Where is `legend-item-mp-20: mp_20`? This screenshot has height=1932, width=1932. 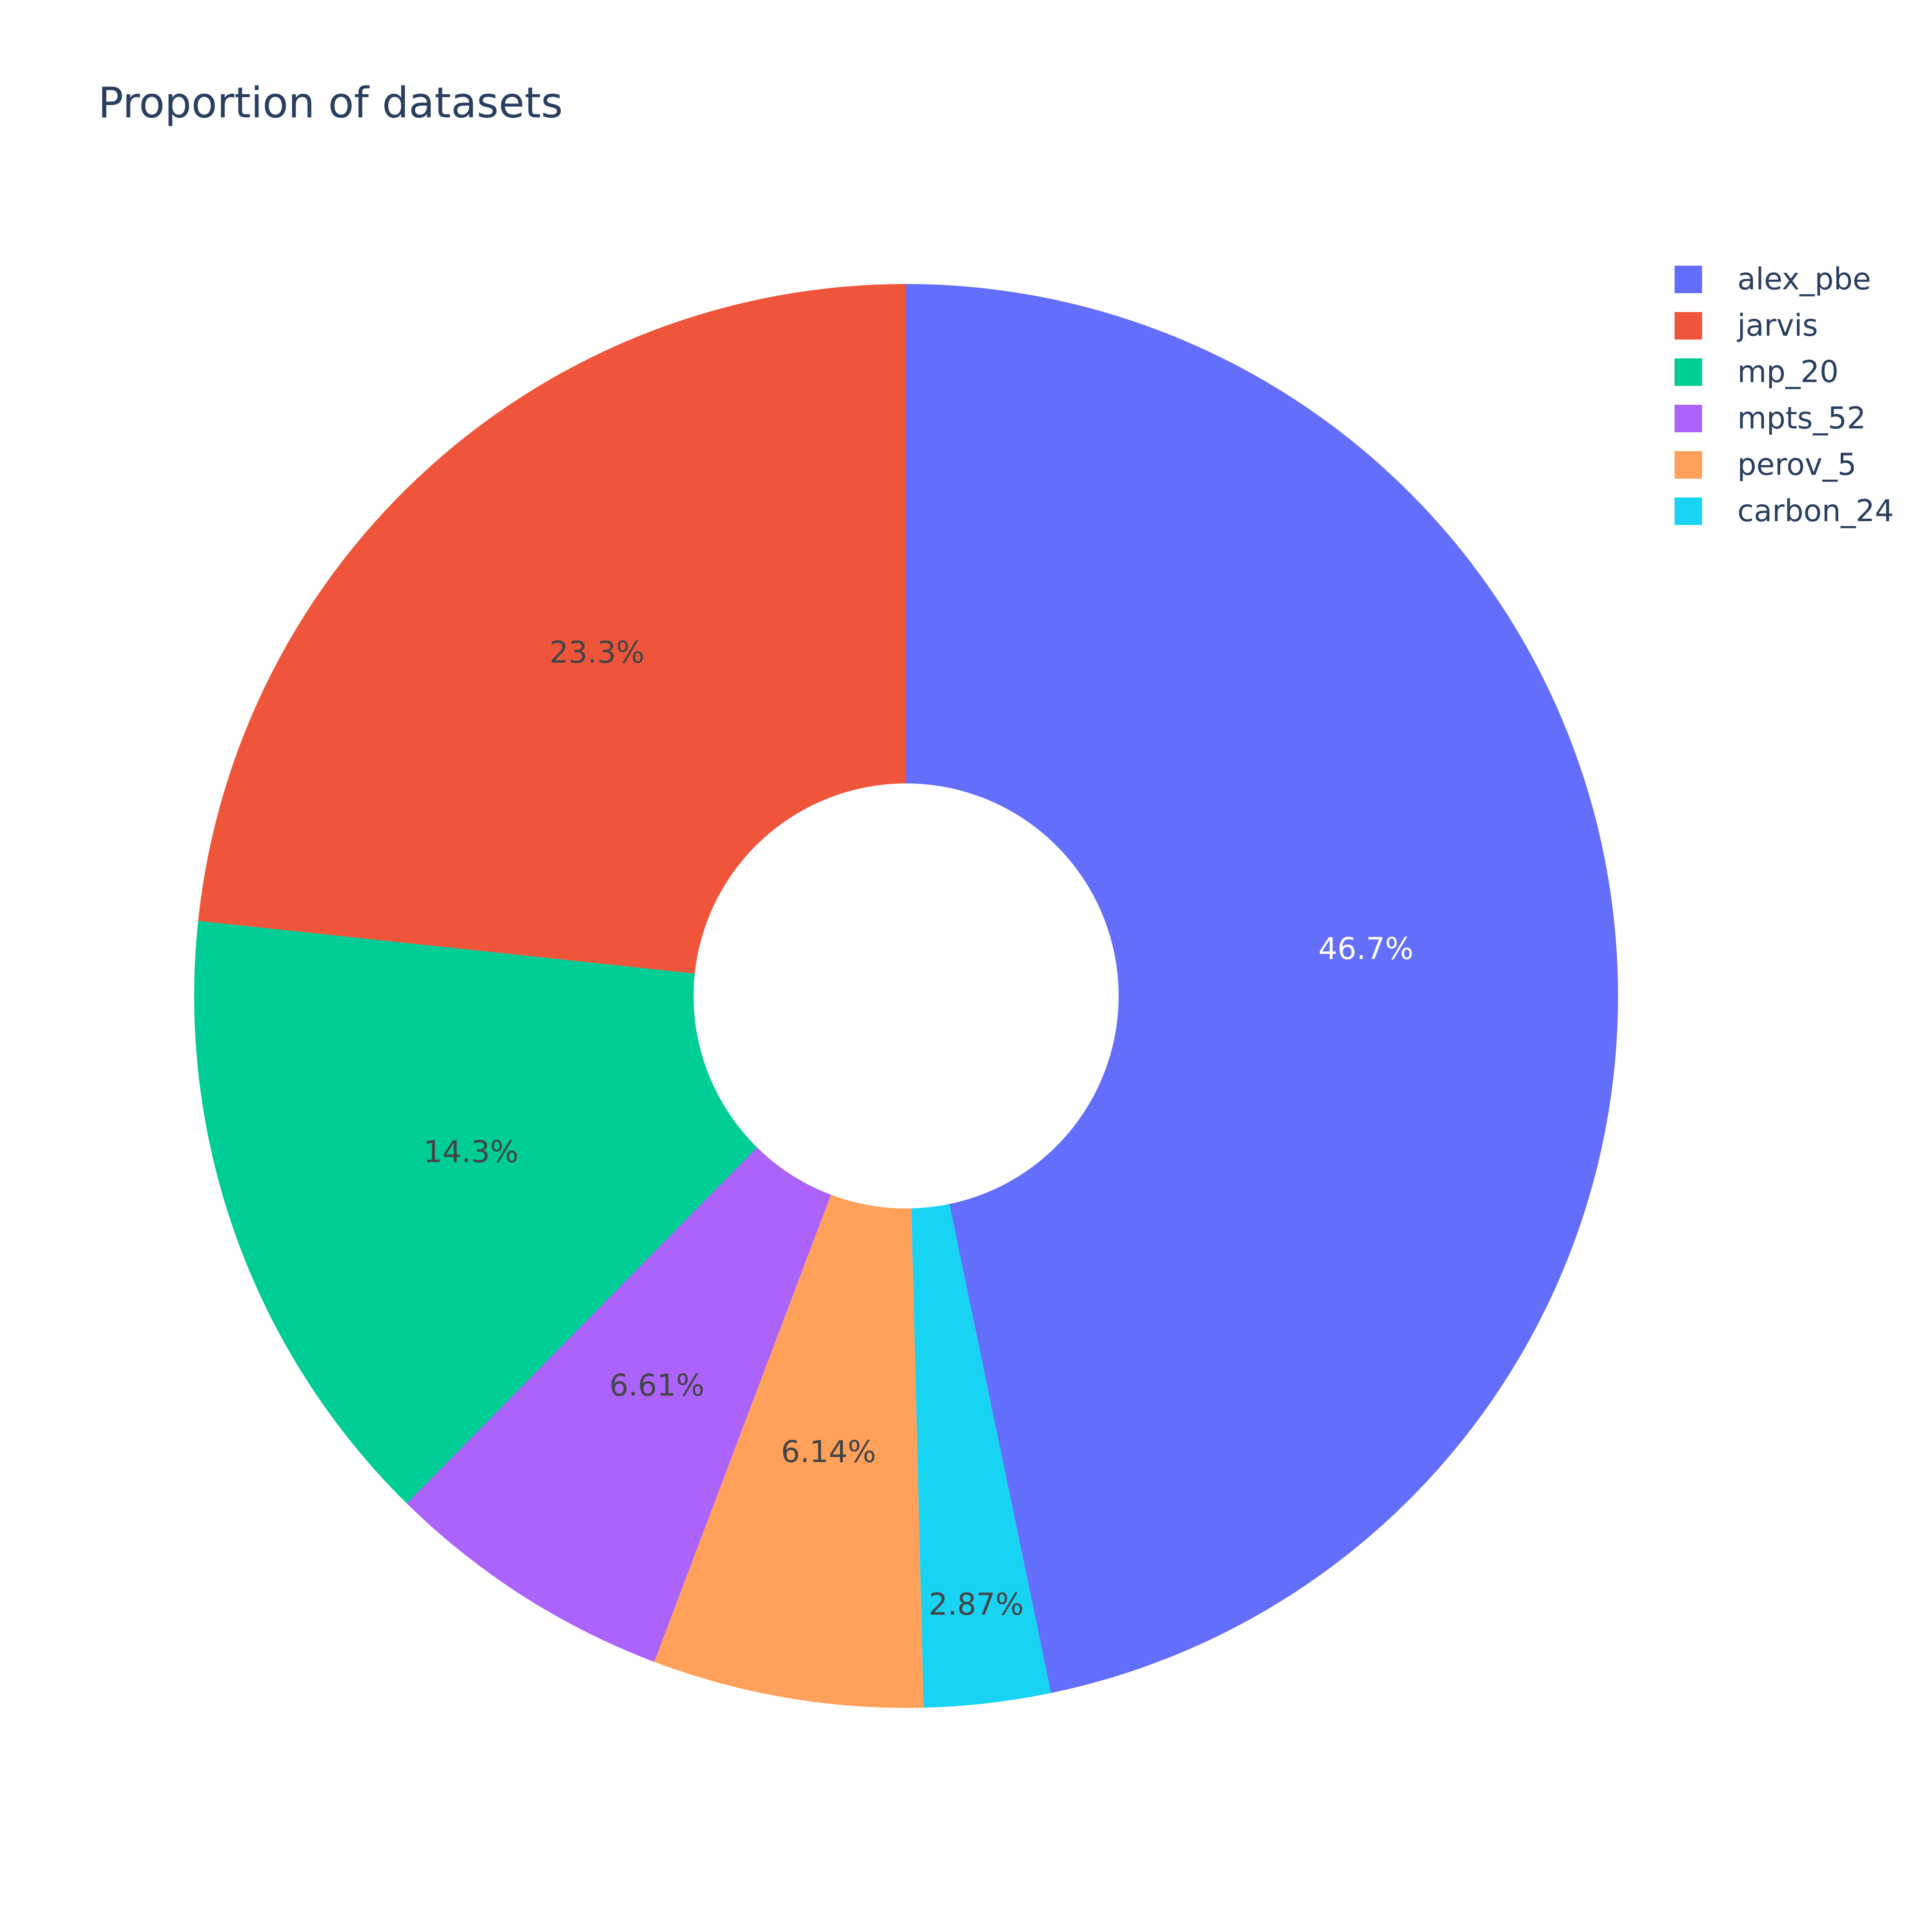 legend-item-mp-20: mp_20 is located at coordinates (1784, 372).